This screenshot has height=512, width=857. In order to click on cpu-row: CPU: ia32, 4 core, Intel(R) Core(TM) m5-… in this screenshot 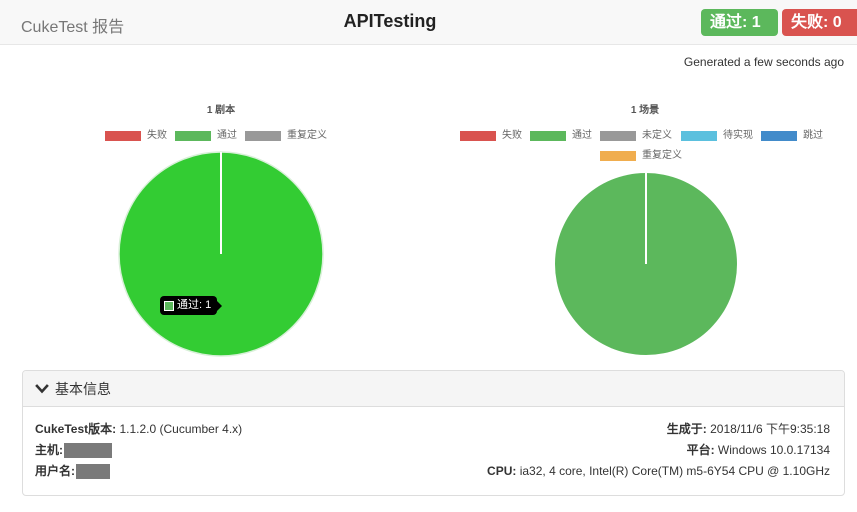, I will do `click(658, 471)`.